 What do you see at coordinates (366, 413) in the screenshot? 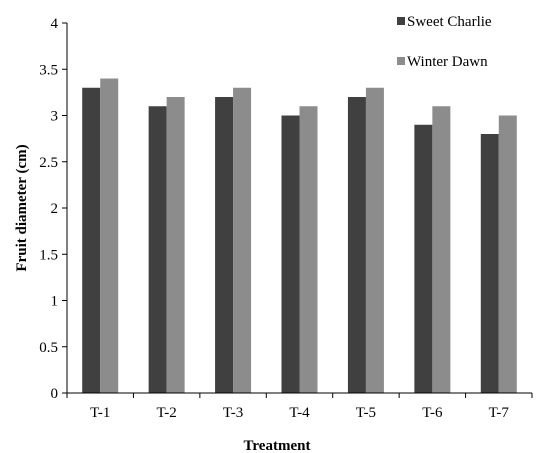
I see `x-tick-label: T-5` at bounding box center [366, 413].